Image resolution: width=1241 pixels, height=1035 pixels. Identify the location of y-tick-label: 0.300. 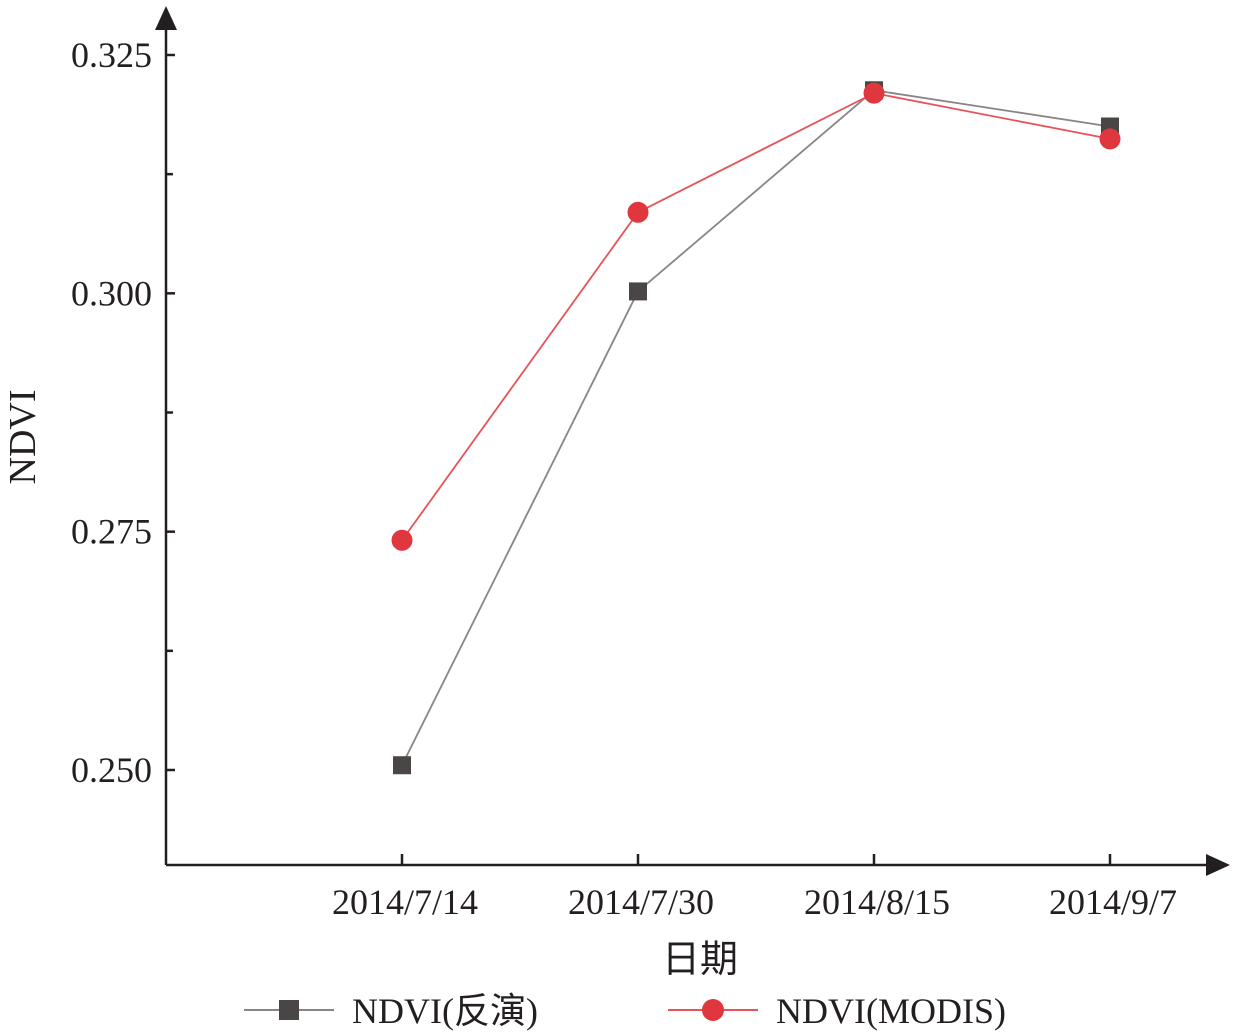
(111, 293).